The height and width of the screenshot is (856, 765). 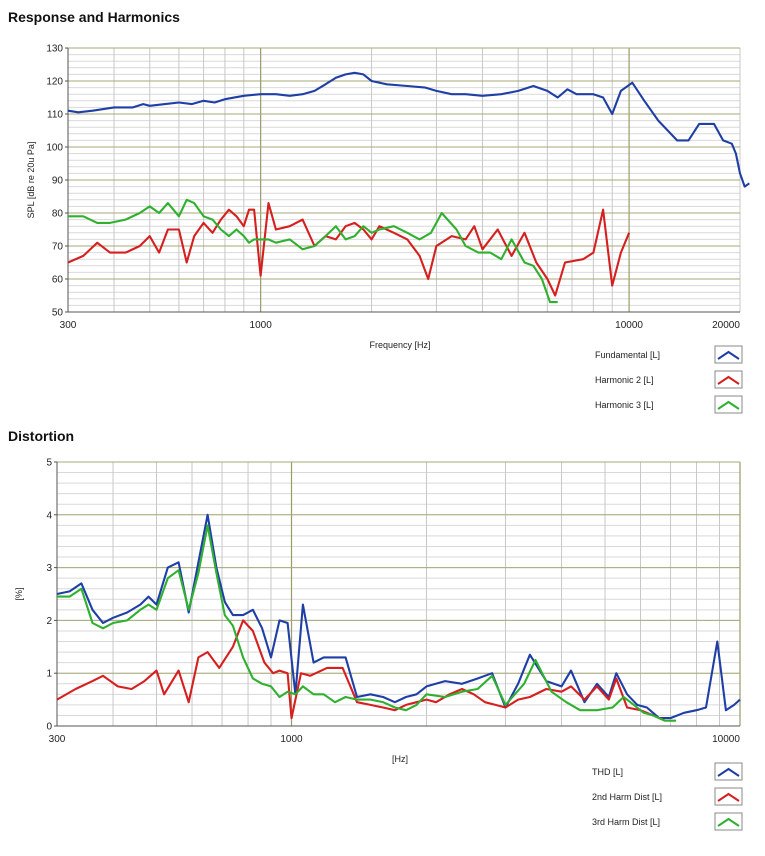 What do you see at coordinates (31, 180) in the screenshot?
I see `y-axis-label: SPL [dB re 20u Pa]` at bounding box center [31, 180].